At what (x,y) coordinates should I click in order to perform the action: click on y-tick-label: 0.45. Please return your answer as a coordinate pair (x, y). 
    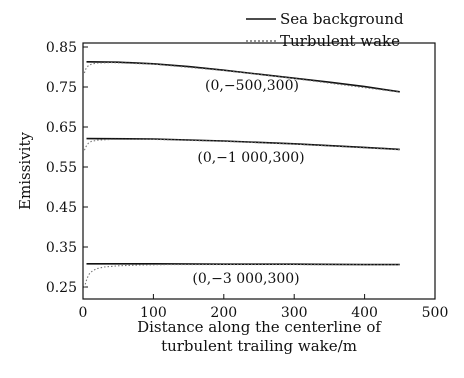
    Looking at the image, I should click on (61, 208).